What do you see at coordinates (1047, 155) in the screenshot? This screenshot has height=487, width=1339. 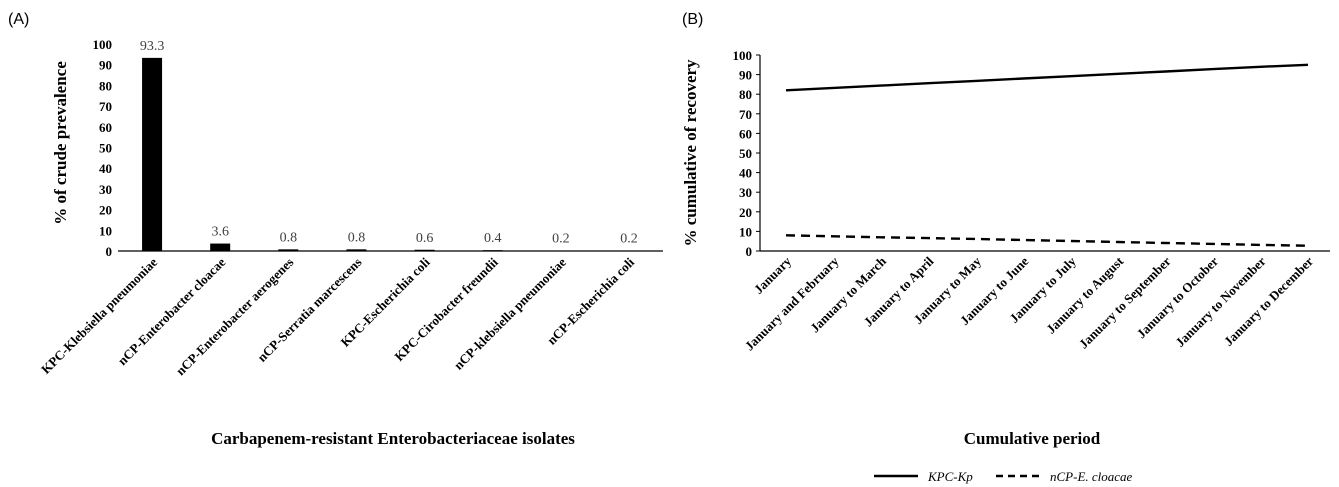 I see `panel-b-lines` at bounding box center [1047, 155].